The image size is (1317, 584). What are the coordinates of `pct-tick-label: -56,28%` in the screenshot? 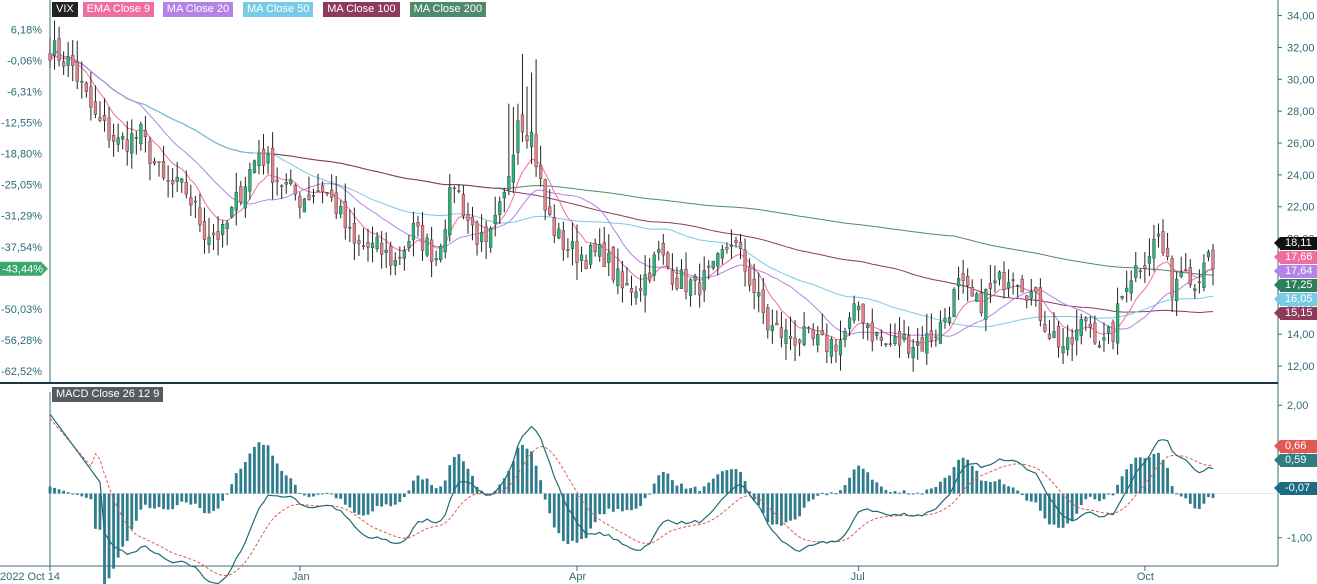 It's located at (21, 341).